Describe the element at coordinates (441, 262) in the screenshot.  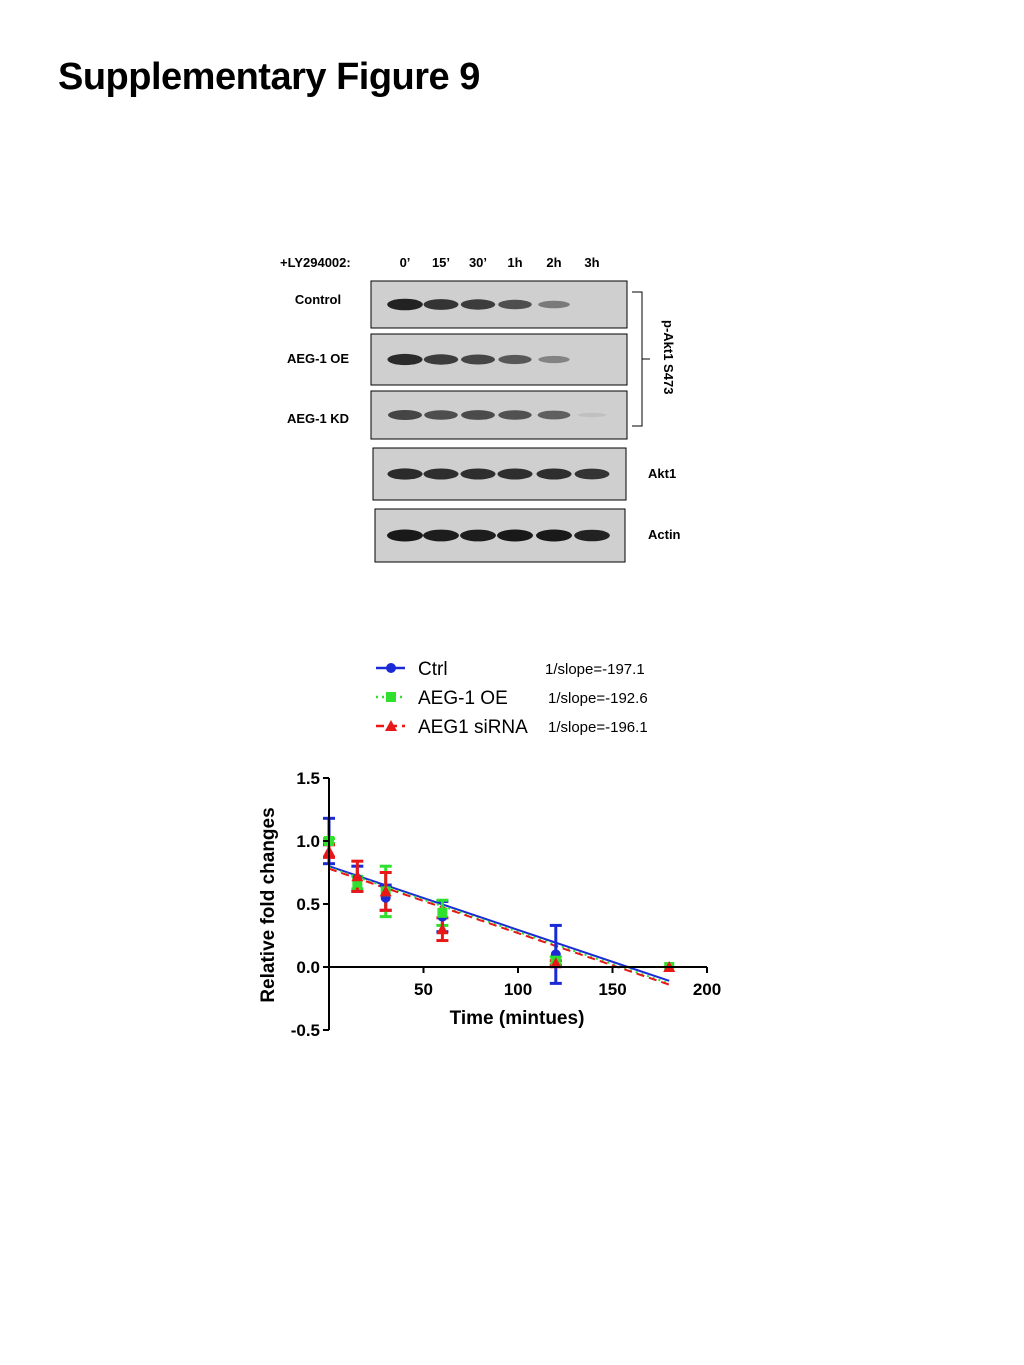
I see `timepoint-label: 15’` at that location.